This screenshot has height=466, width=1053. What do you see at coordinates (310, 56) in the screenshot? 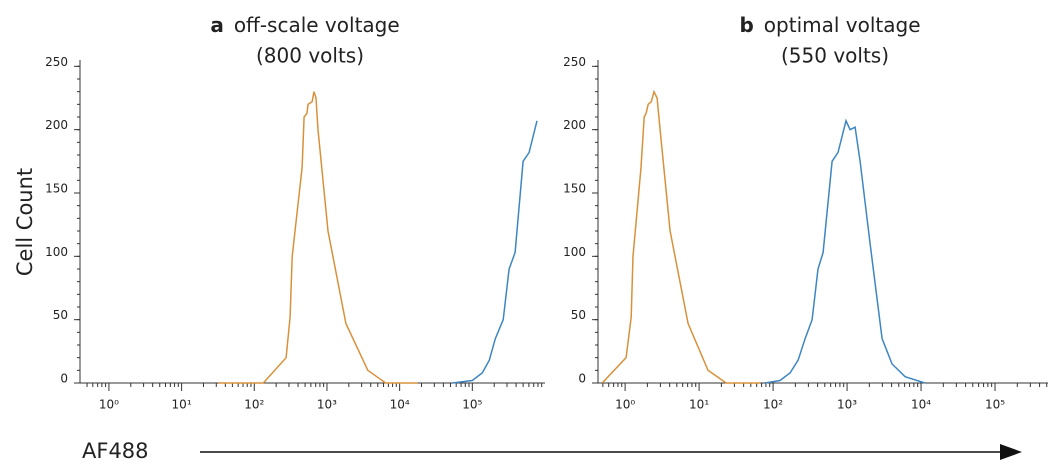
I see `panel-subtitle: (800 volts)` at bounding box center [310, 56].